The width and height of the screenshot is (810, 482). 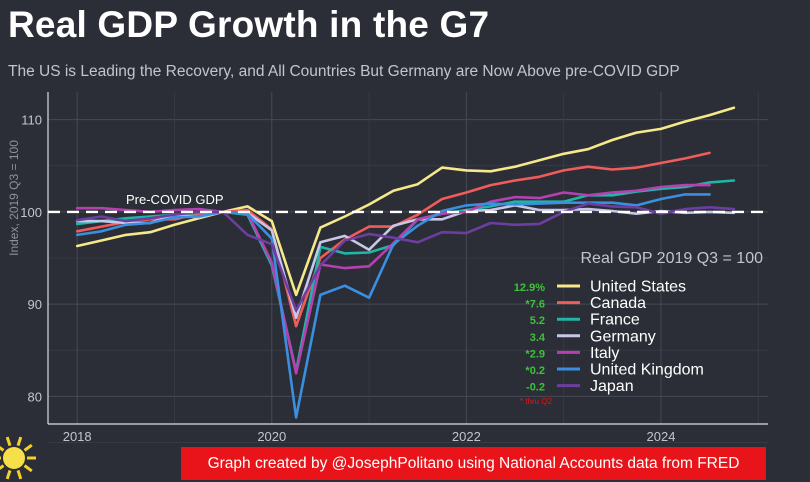 I want to click on legend-change-value: *2.9, so click(x=535, y=354).